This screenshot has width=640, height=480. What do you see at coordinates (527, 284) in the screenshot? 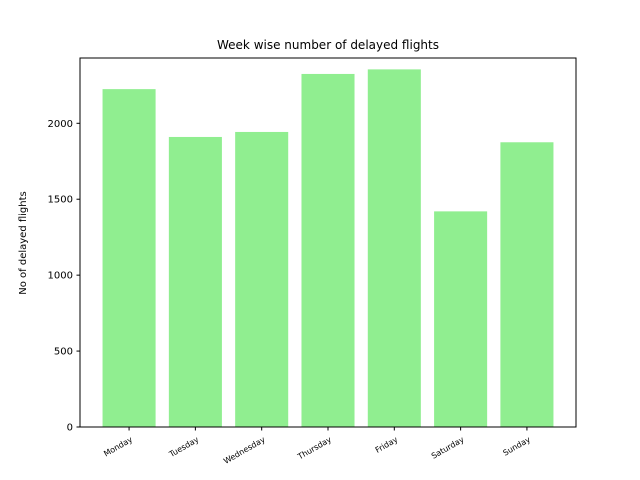
I see `bar-sunday` at bounding box center [527, 284].